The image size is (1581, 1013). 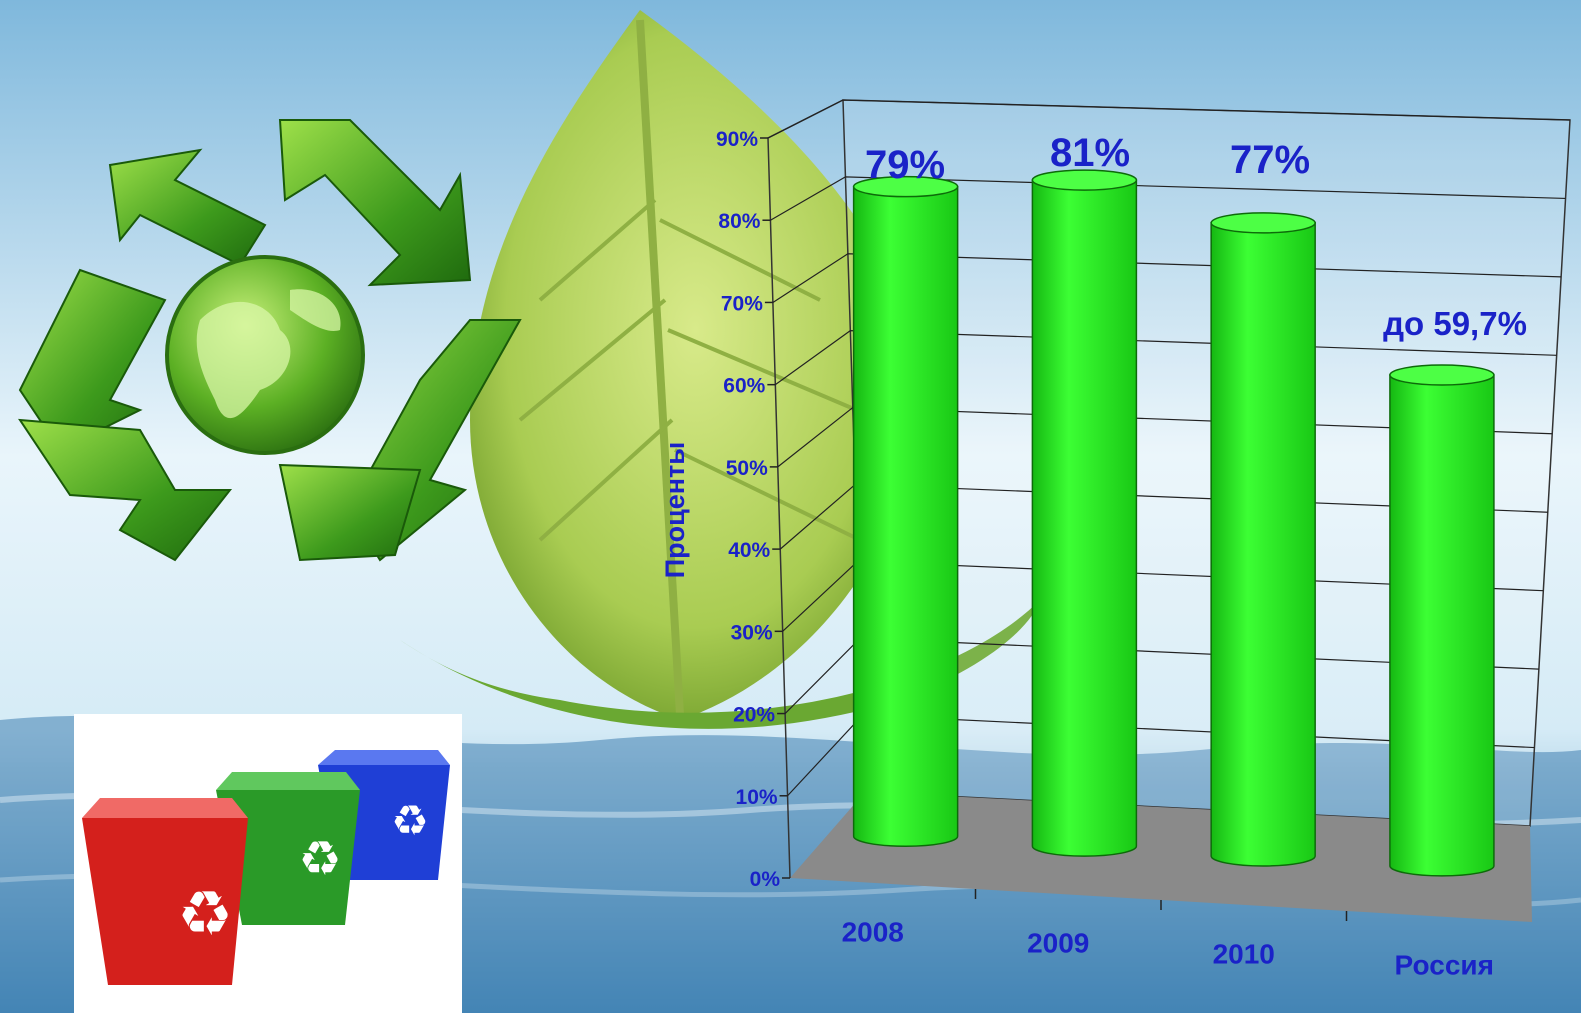 What do you see at coordinates (288, 848) in the screenshot?
I see `green-bin: ♻` at bounding box center [288, 848].